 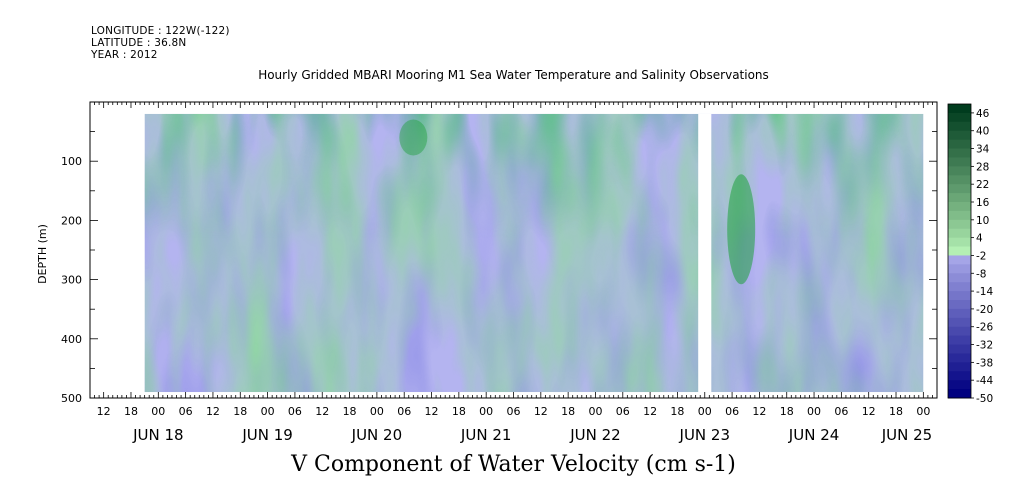 I want to click on colorbar-label: 4, so click(x=979, y=239).